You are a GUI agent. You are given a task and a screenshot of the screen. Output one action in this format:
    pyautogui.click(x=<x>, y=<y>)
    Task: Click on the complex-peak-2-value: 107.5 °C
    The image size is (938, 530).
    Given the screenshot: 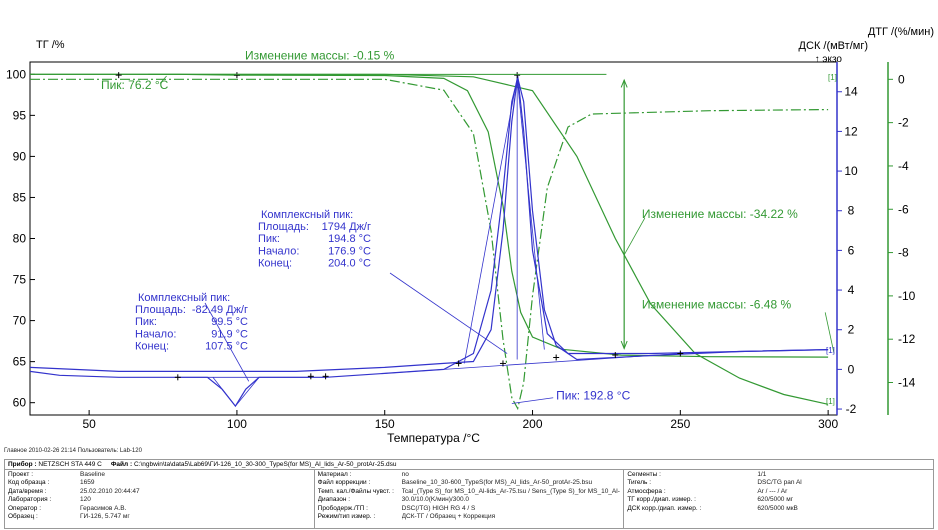 What is the action you would take?
    pyautogui.click(x=226, y=347)
    